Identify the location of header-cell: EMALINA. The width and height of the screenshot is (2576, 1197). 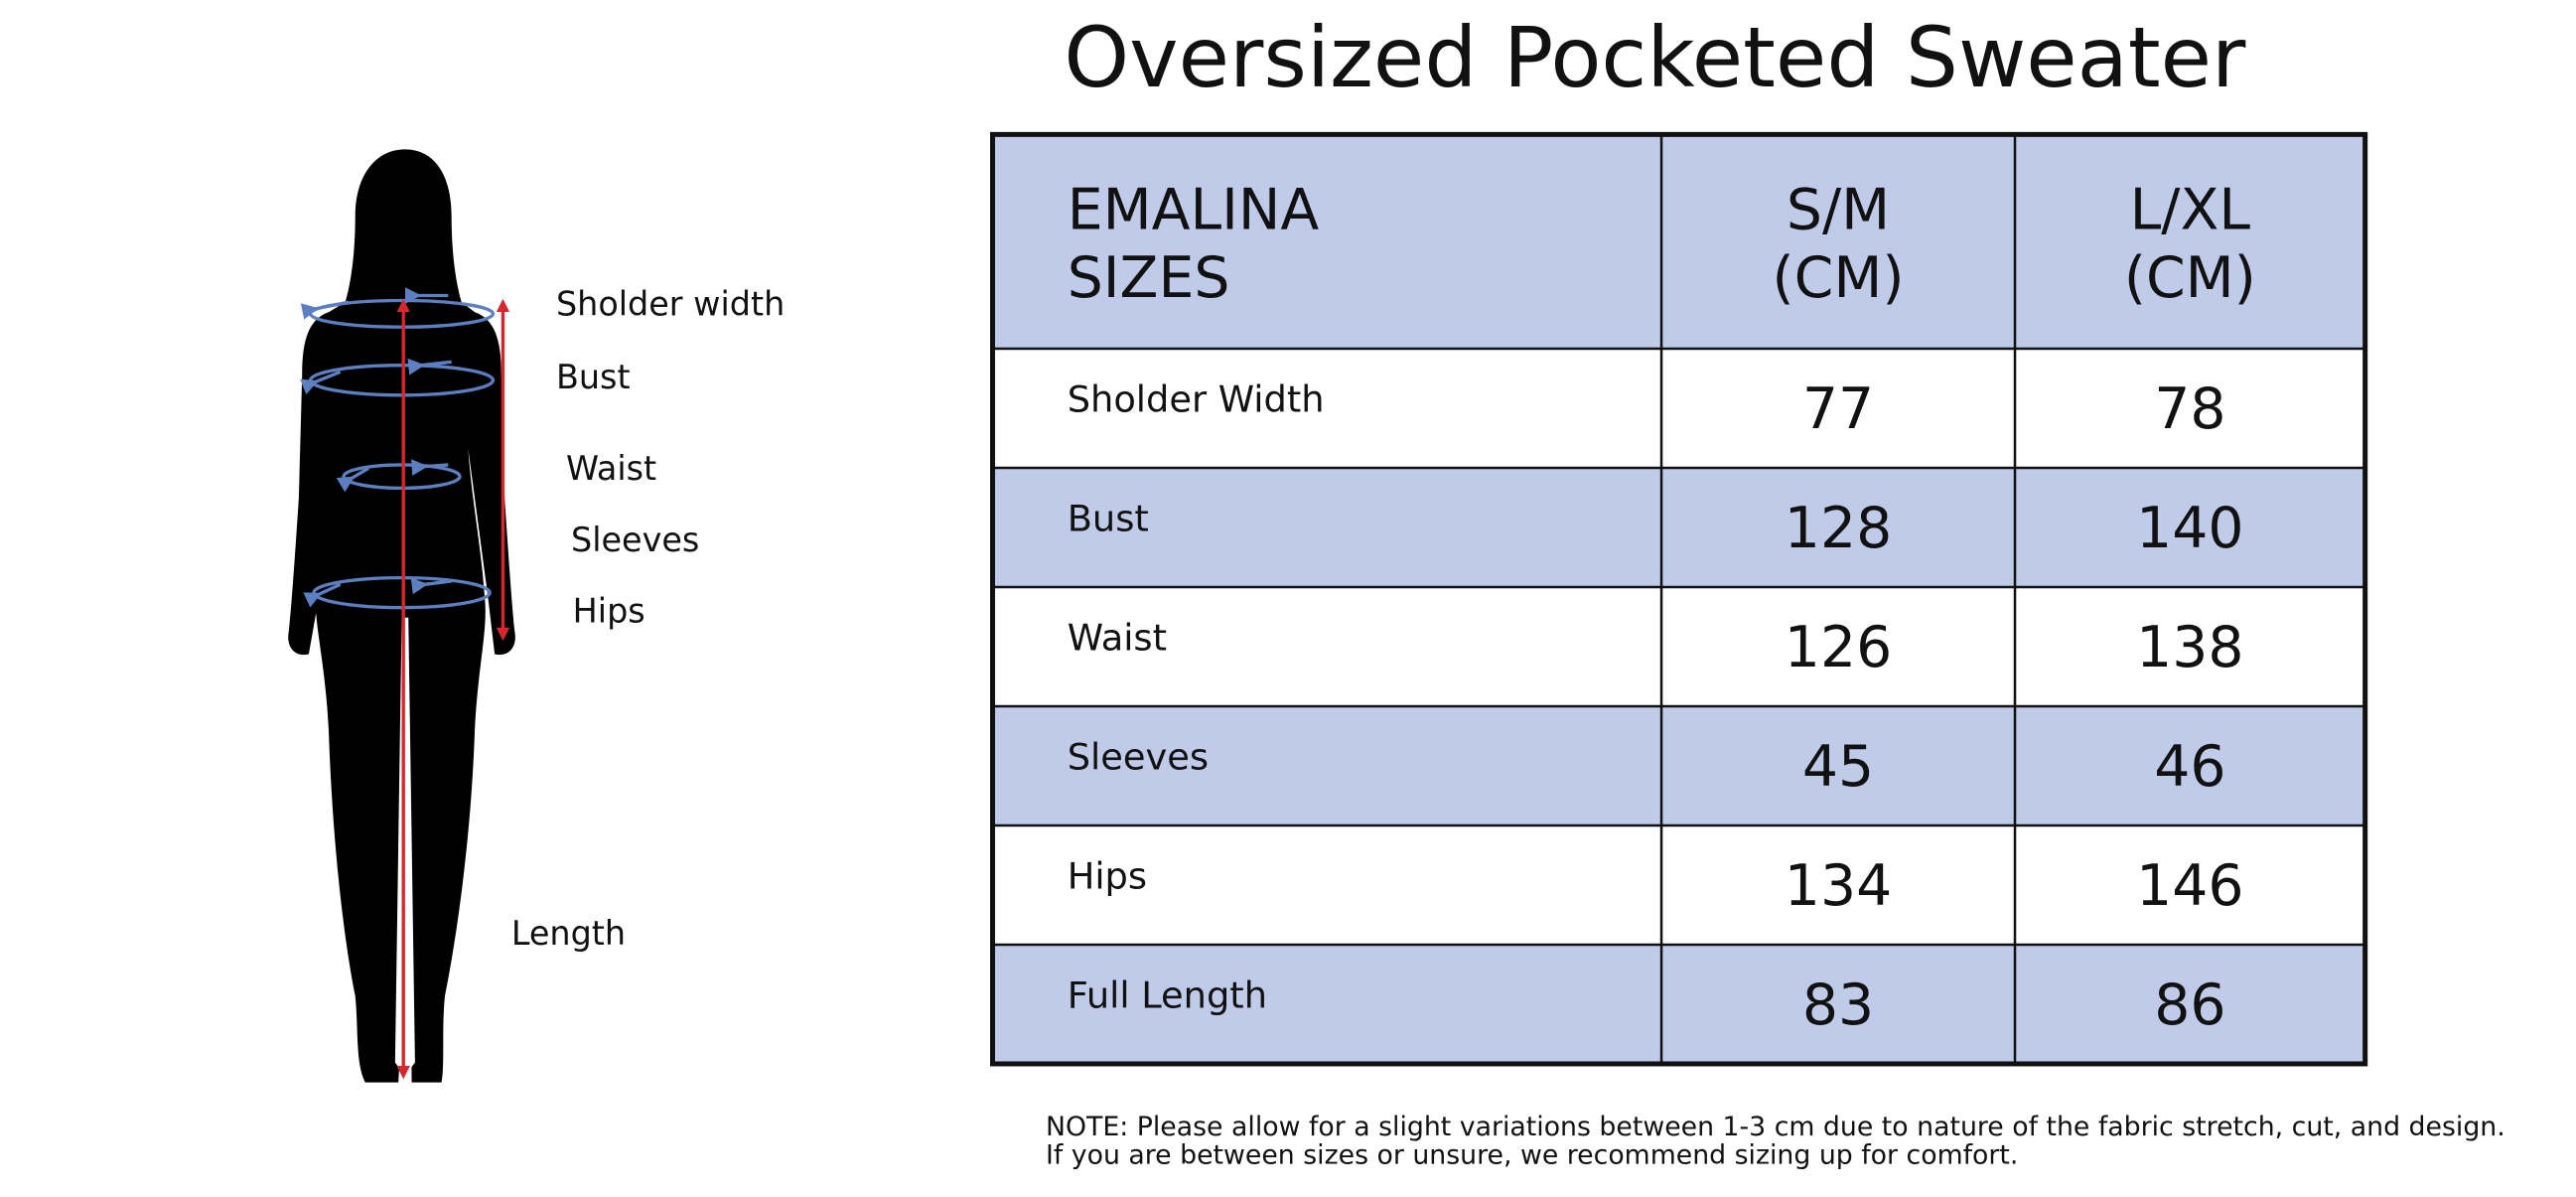
(1194, 210).